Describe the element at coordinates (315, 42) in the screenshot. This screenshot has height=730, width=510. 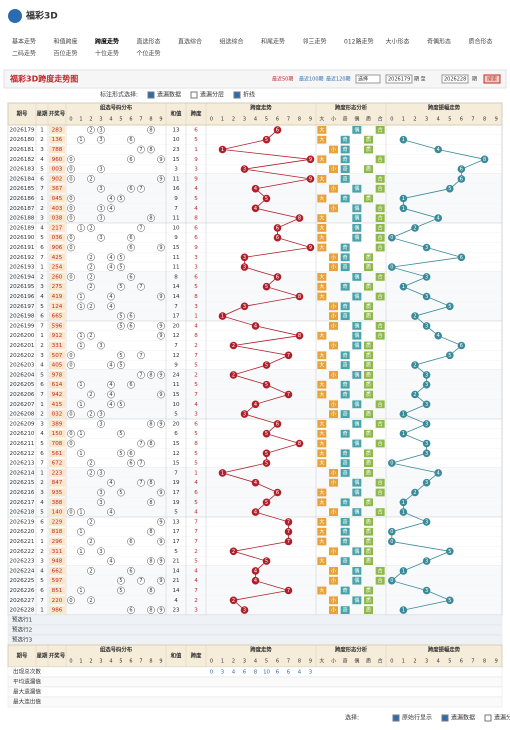
I see `nav-link: 邻三走势` at that location.